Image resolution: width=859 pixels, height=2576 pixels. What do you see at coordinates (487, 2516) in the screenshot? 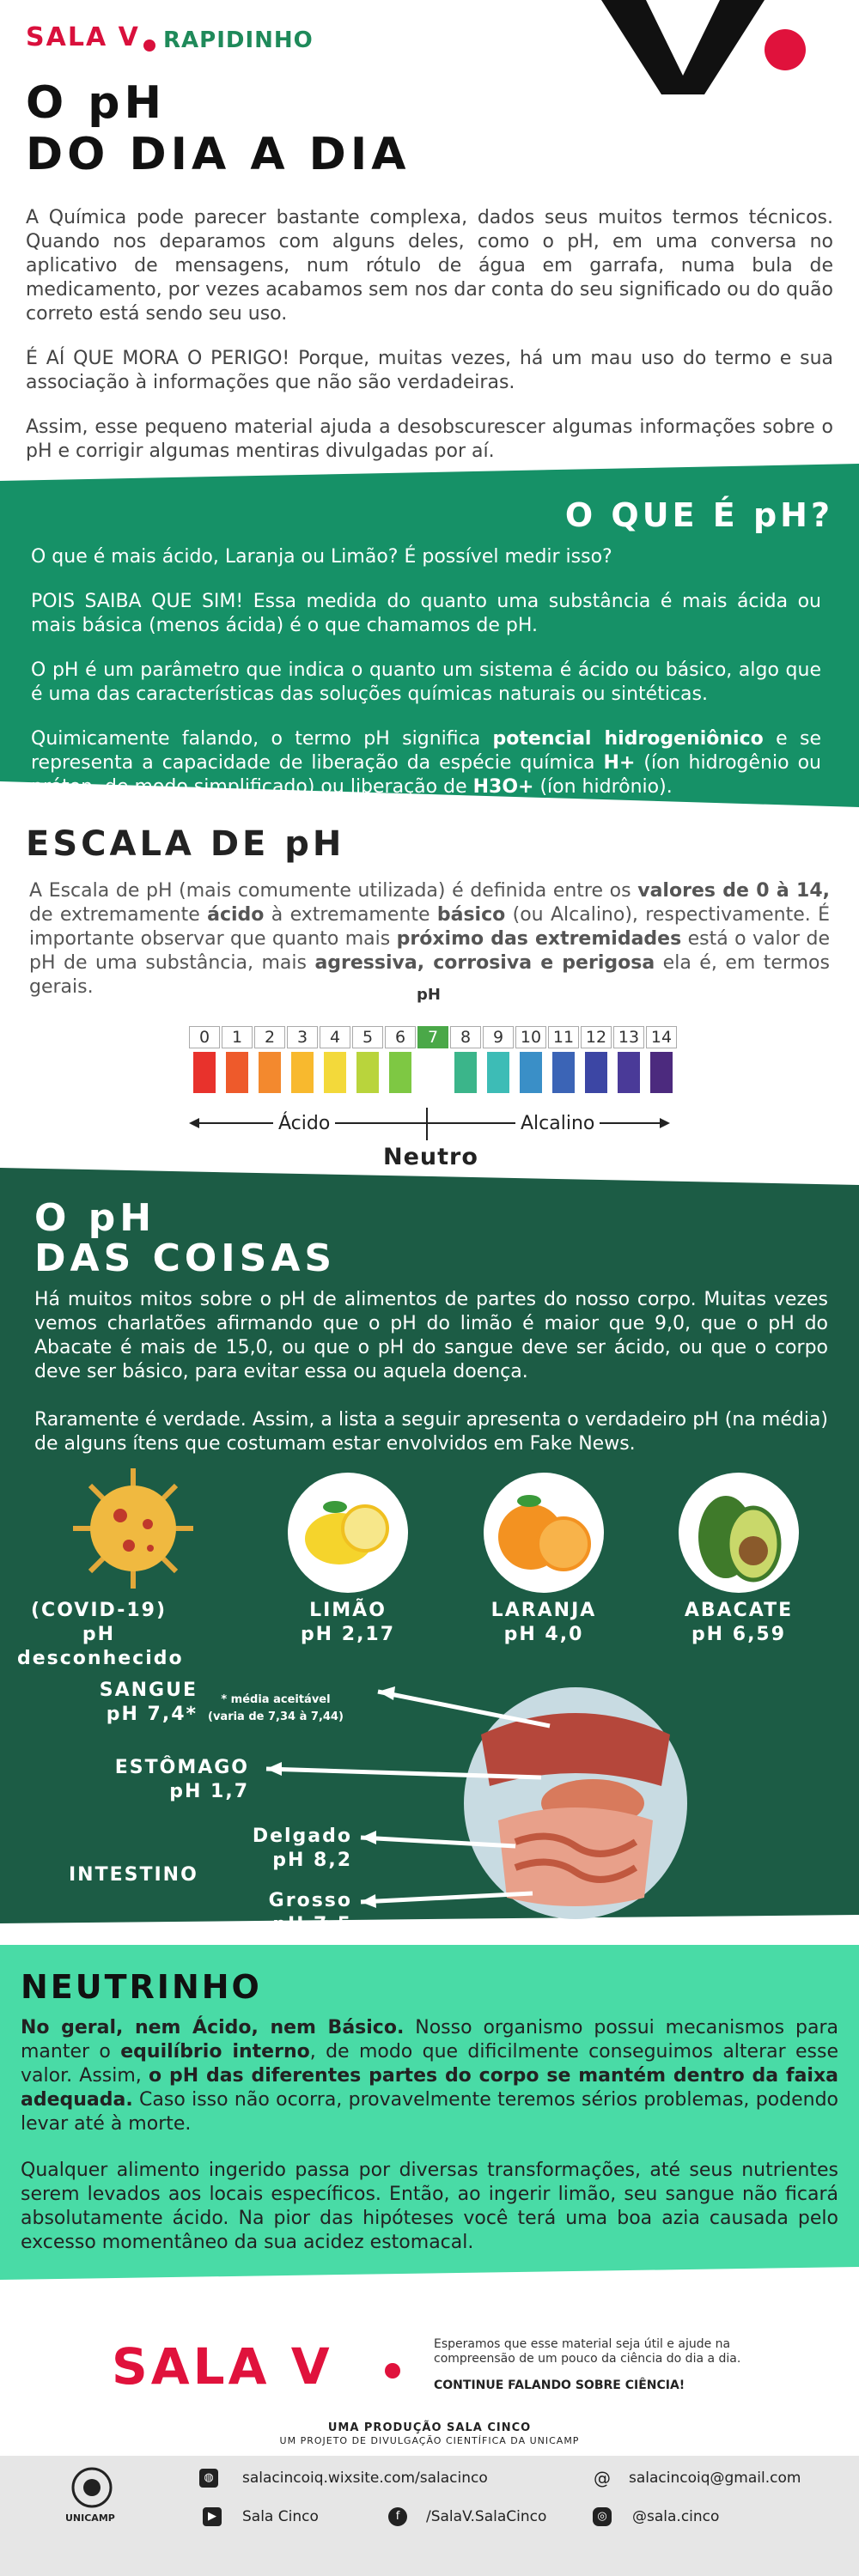
I see `facebook-link: /SalaV.SalaCinco` at bounding box center [487, 2516].